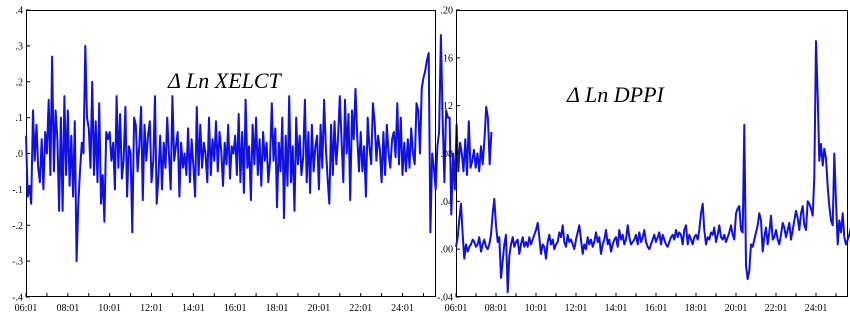 This screenshot has width=850, height=326. What do you see at coordinates (616, 94) in the screenshot?
I see `chart-title-dppi: Δ Ln DPPI` at bounding box center [616, 94].